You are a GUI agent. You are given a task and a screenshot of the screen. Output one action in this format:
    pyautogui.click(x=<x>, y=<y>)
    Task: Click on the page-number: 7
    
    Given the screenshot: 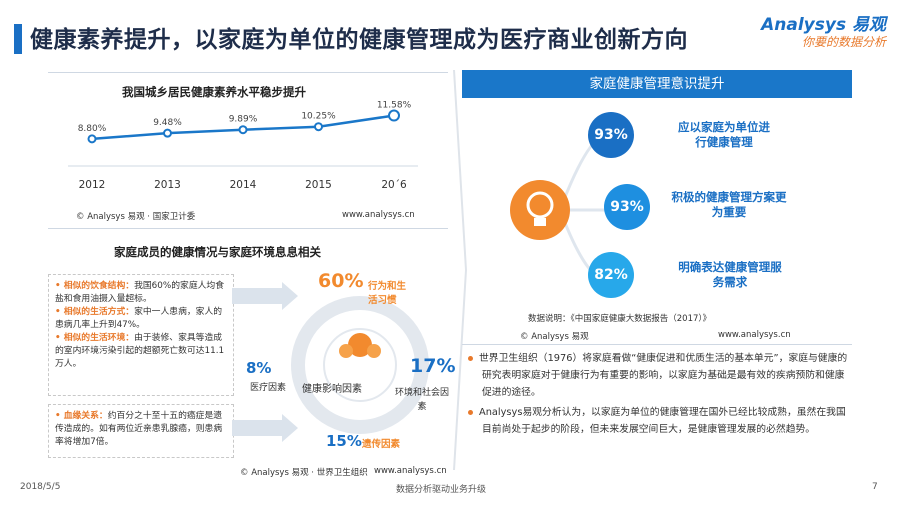 What is the action you would take?
    pyautogui.click(x=875, y=487)
    